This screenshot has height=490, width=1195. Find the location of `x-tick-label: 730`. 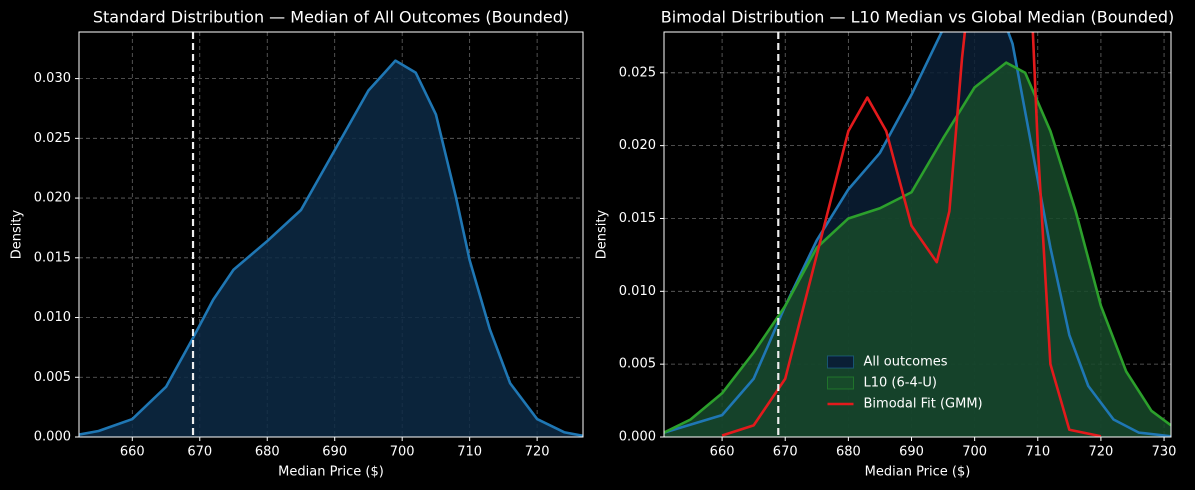

x-tick-label: 730 is located at coordinates (1164, 452).